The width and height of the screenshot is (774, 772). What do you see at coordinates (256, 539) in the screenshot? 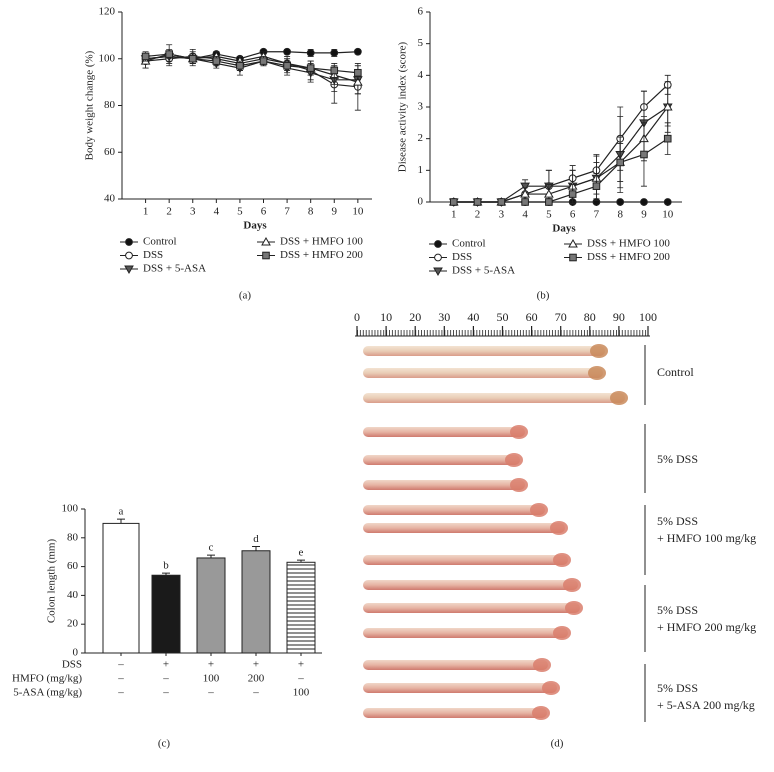
I see `significance-letter: d` at bounding box center [256, 539].